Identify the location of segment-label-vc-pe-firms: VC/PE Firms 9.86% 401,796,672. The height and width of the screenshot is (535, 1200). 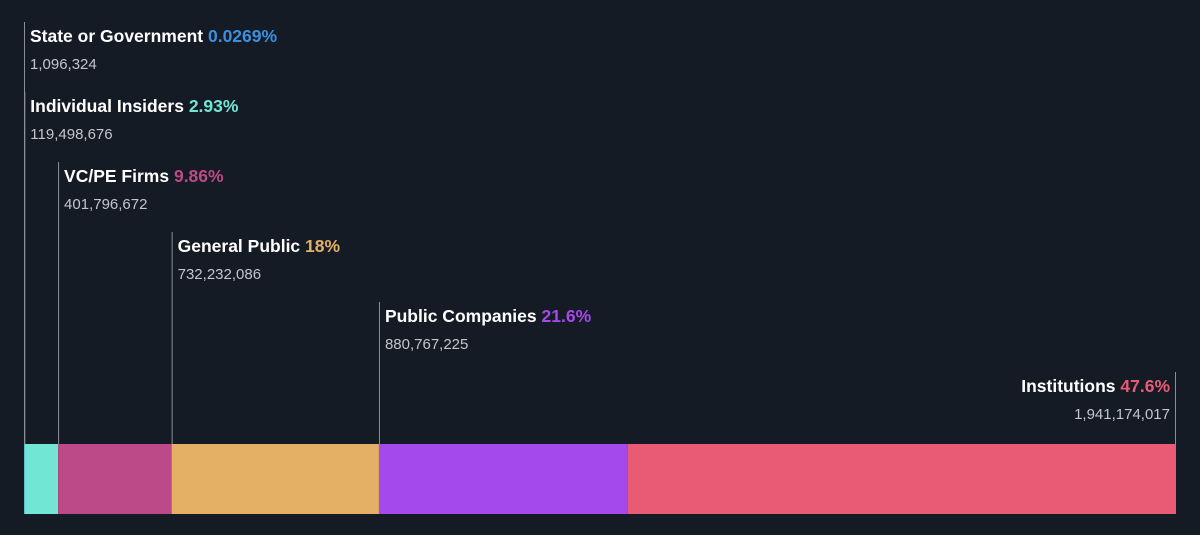
(144, 189).